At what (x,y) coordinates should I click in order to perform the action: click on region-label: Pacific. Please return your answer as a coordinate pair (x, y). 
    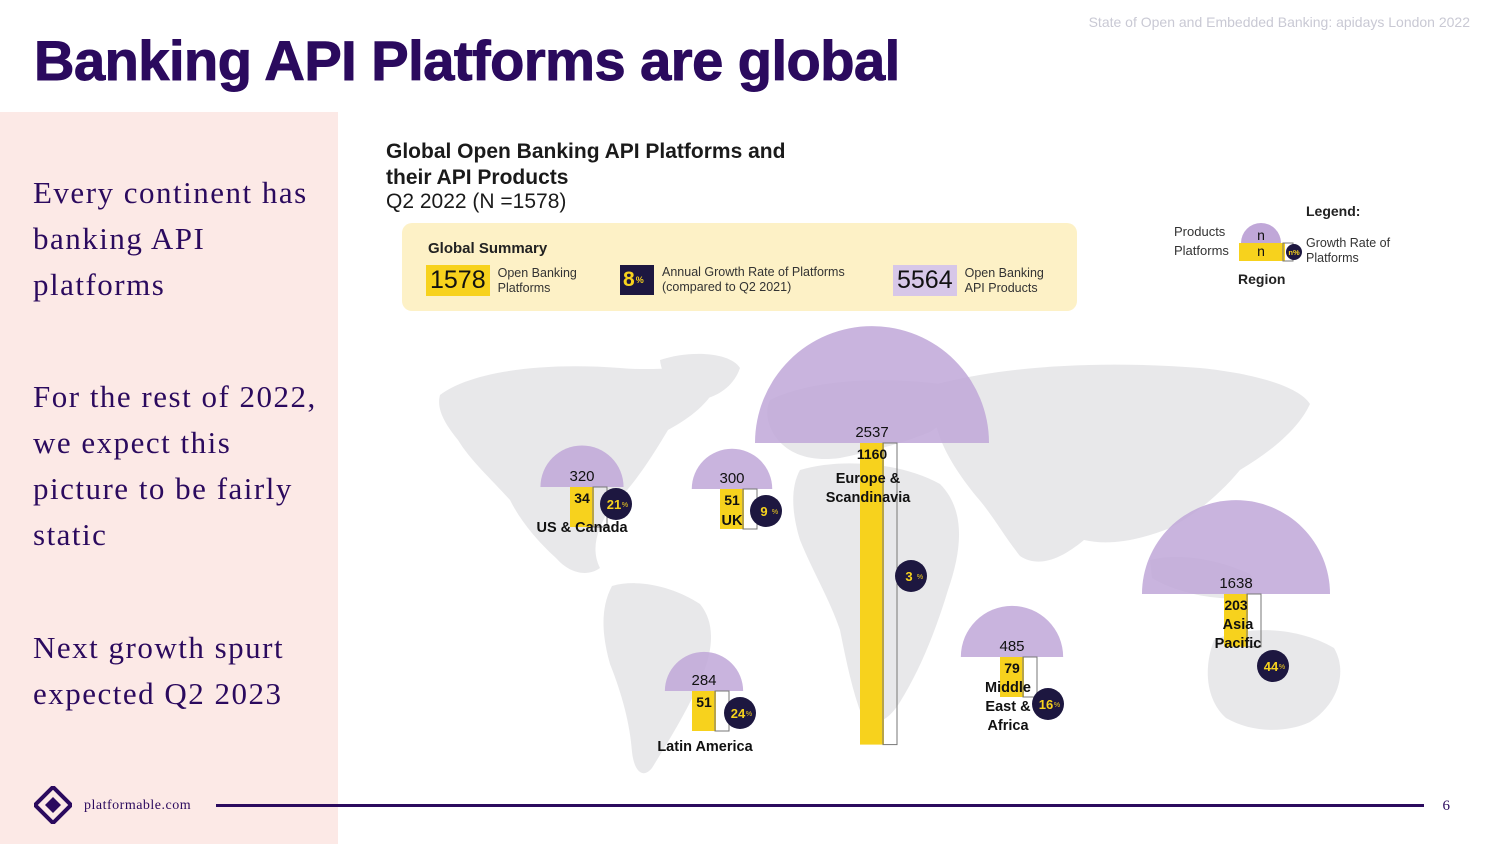
    Looking at the image, I should click on (1238, 644).